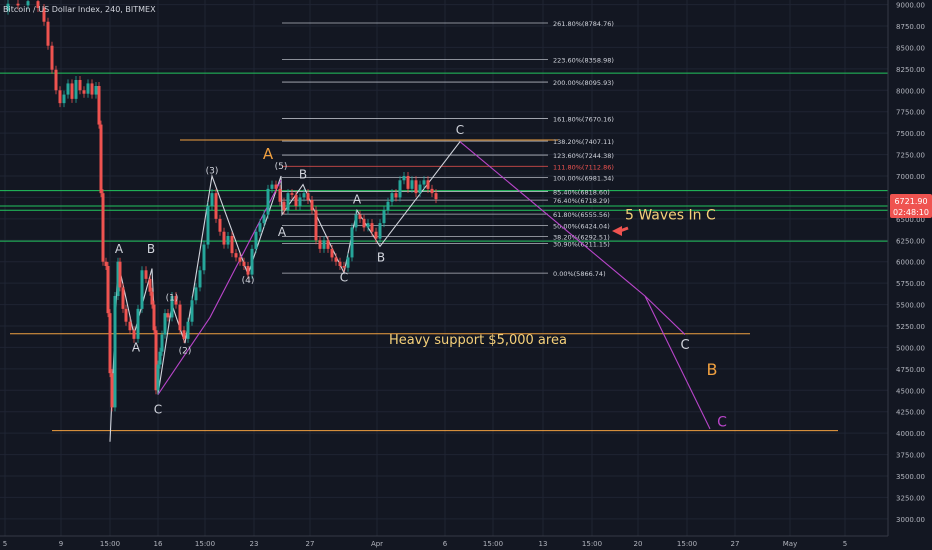  Describe the element at coordinates (910, 91) in the screenshot. I see `y-tick-label: 8000.00` at that location.